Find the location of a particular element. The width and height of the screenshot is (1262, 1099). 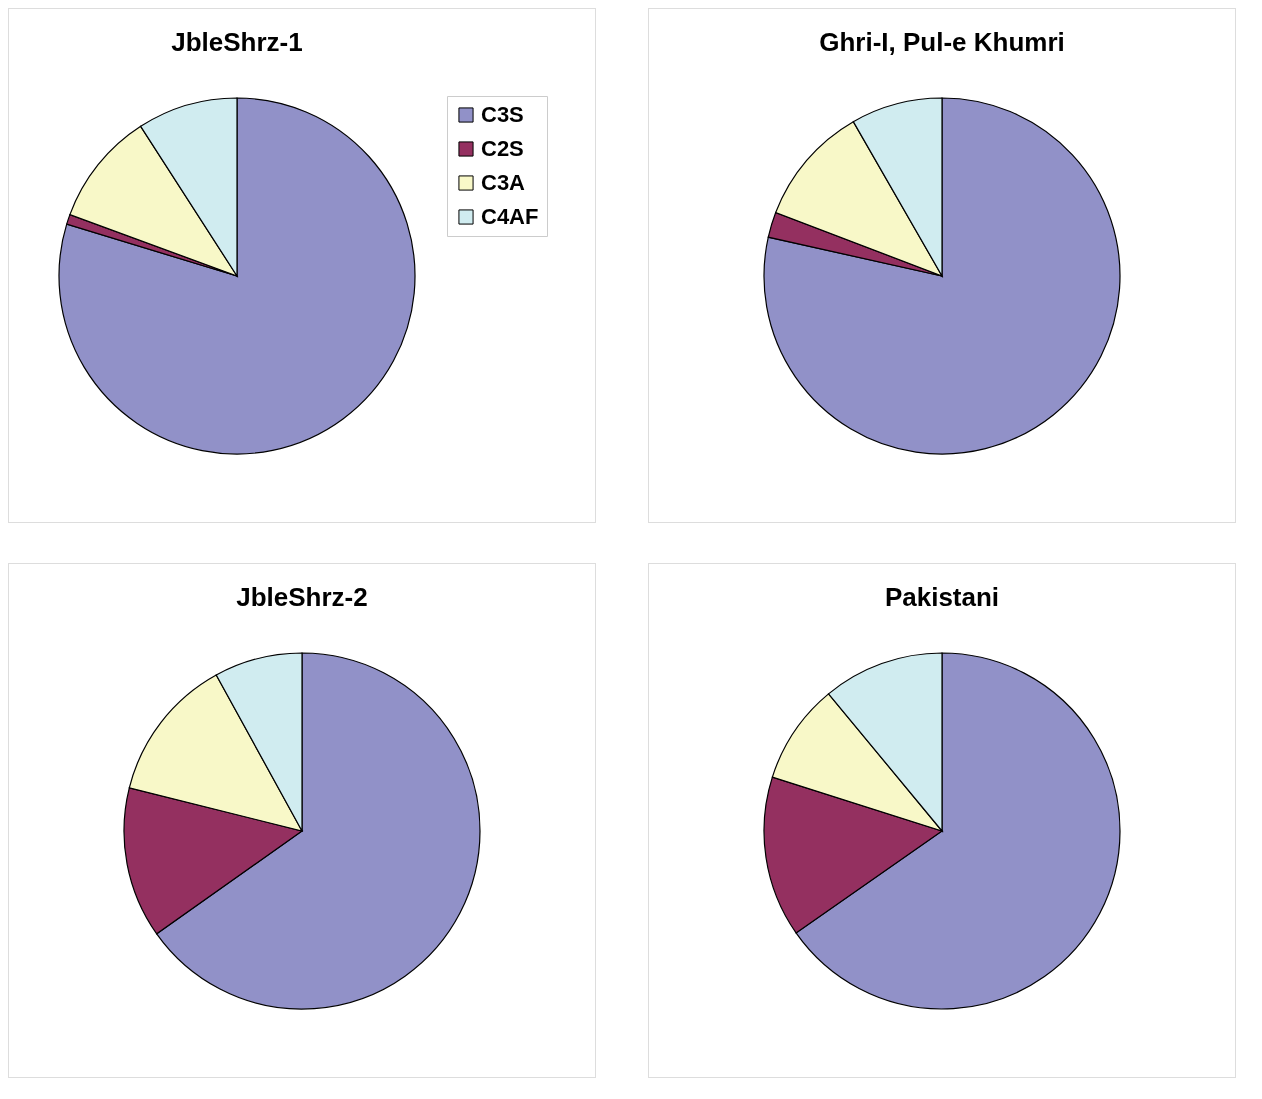

chart-title: Pakistani is located at coordinates (942, 596).